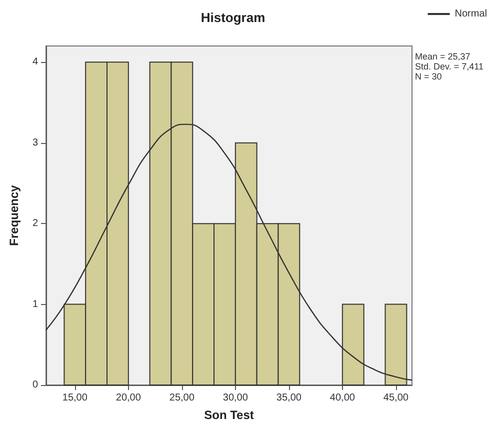 The image size is (500, 428). I want to click on y-axis-title: Frequency, so click(14, 215).